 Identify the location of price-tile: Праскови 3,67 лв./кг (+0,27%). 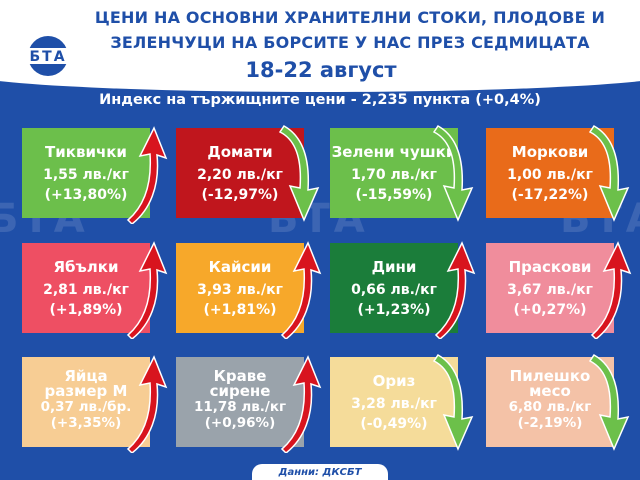
(550, 288).